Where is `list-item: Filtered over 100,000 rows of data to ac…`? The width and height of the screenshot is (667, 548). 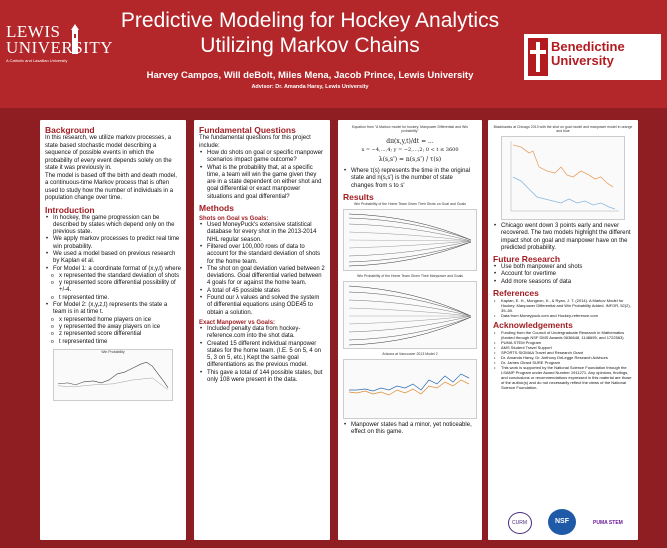
list-item: Filtered over 100,000 rows of data to ac… is located at coordinates (262, 255).